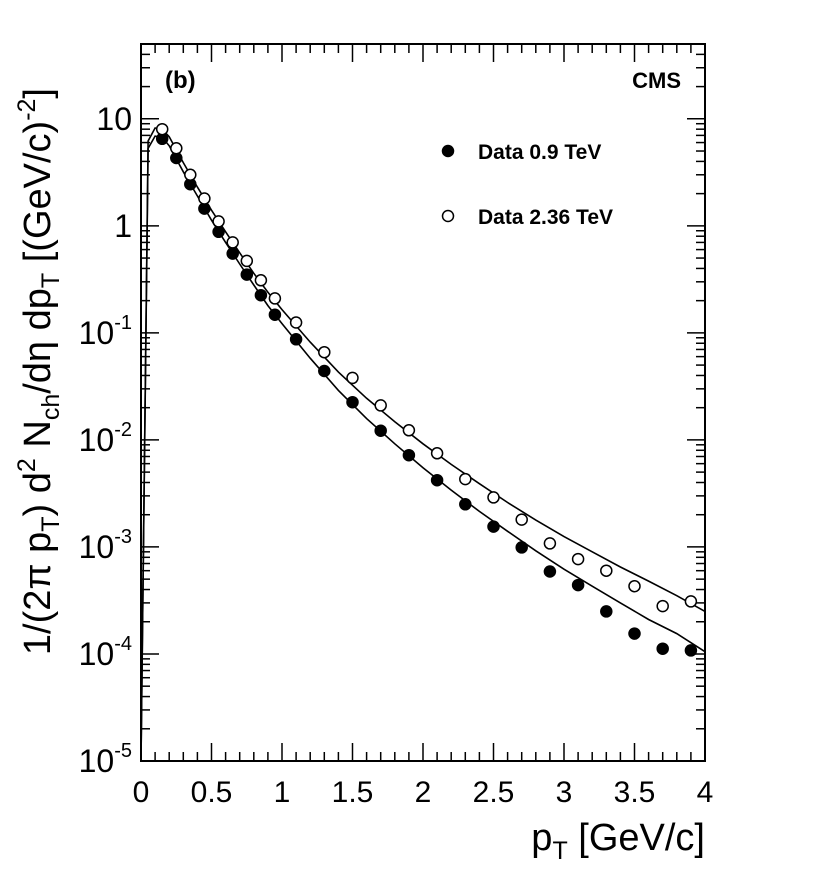 The height and width of the screenshot is (895, 830). What do you see at coordinates (123, 430) in the screenshot?
I see `y-tick-label-exponent: -2` at bounding box center [123, 430].